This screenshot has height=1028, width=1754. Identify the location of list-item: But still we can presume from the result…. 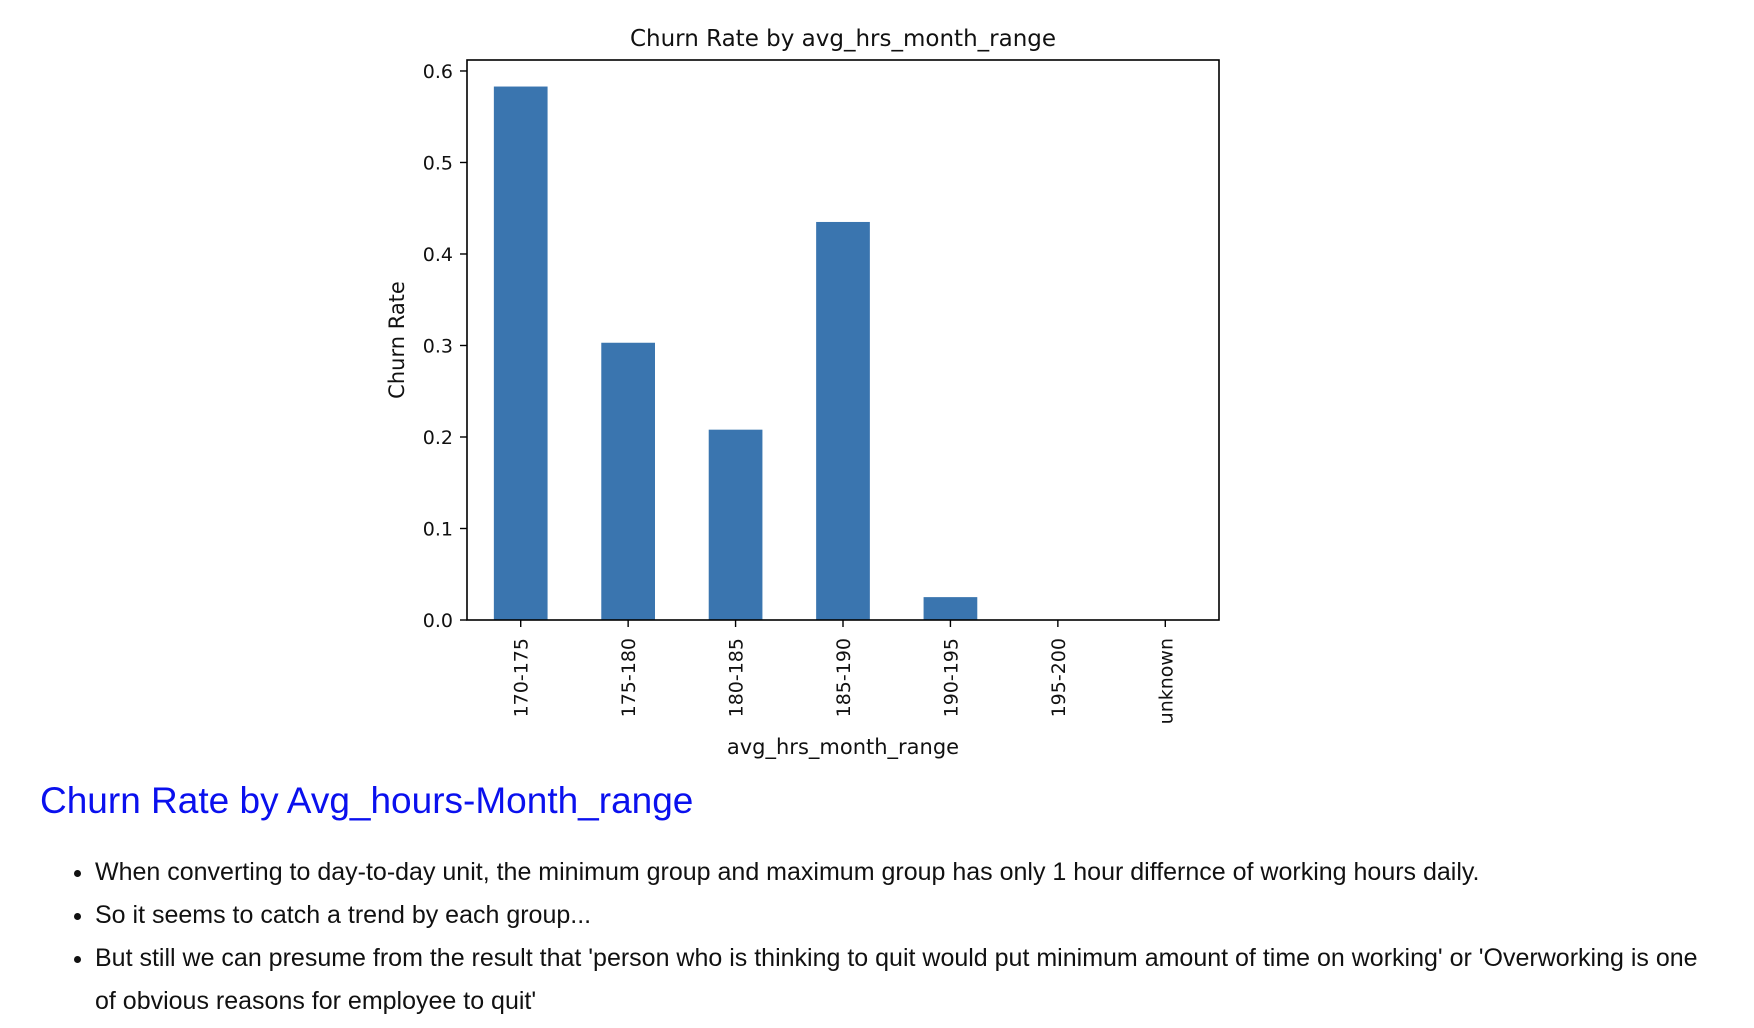
(907, 980).